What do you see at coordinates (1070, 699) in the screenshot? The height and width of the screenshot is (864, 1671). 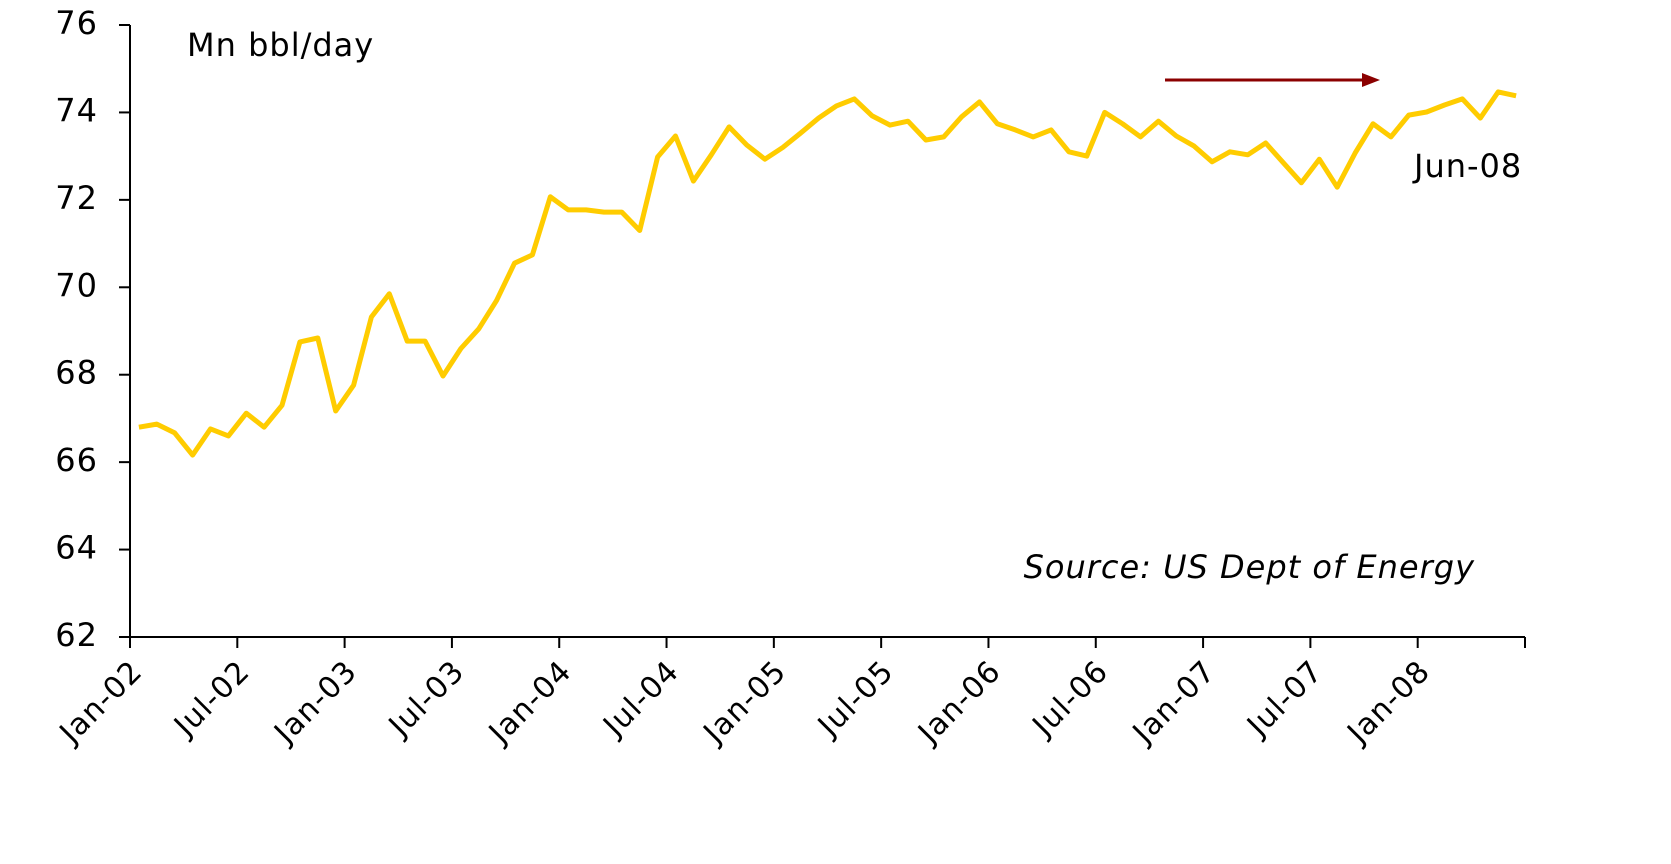 I see `x-tick-label: Jul-06` at bounding box center [1070, 699].